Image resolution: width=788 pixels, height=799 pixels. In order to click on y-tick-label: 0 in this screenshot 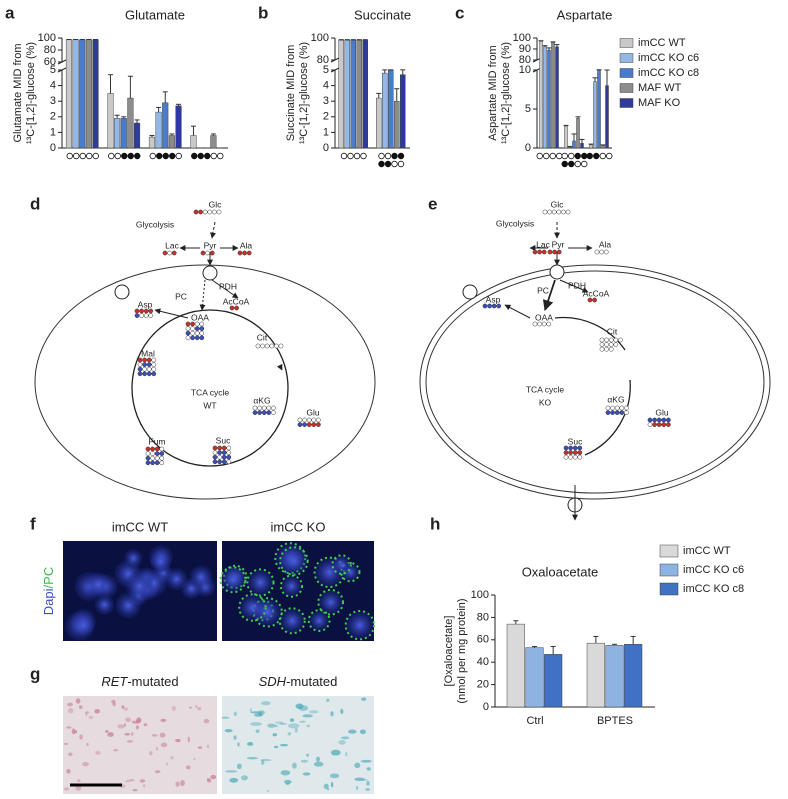, I will do `click(53, 148)`.